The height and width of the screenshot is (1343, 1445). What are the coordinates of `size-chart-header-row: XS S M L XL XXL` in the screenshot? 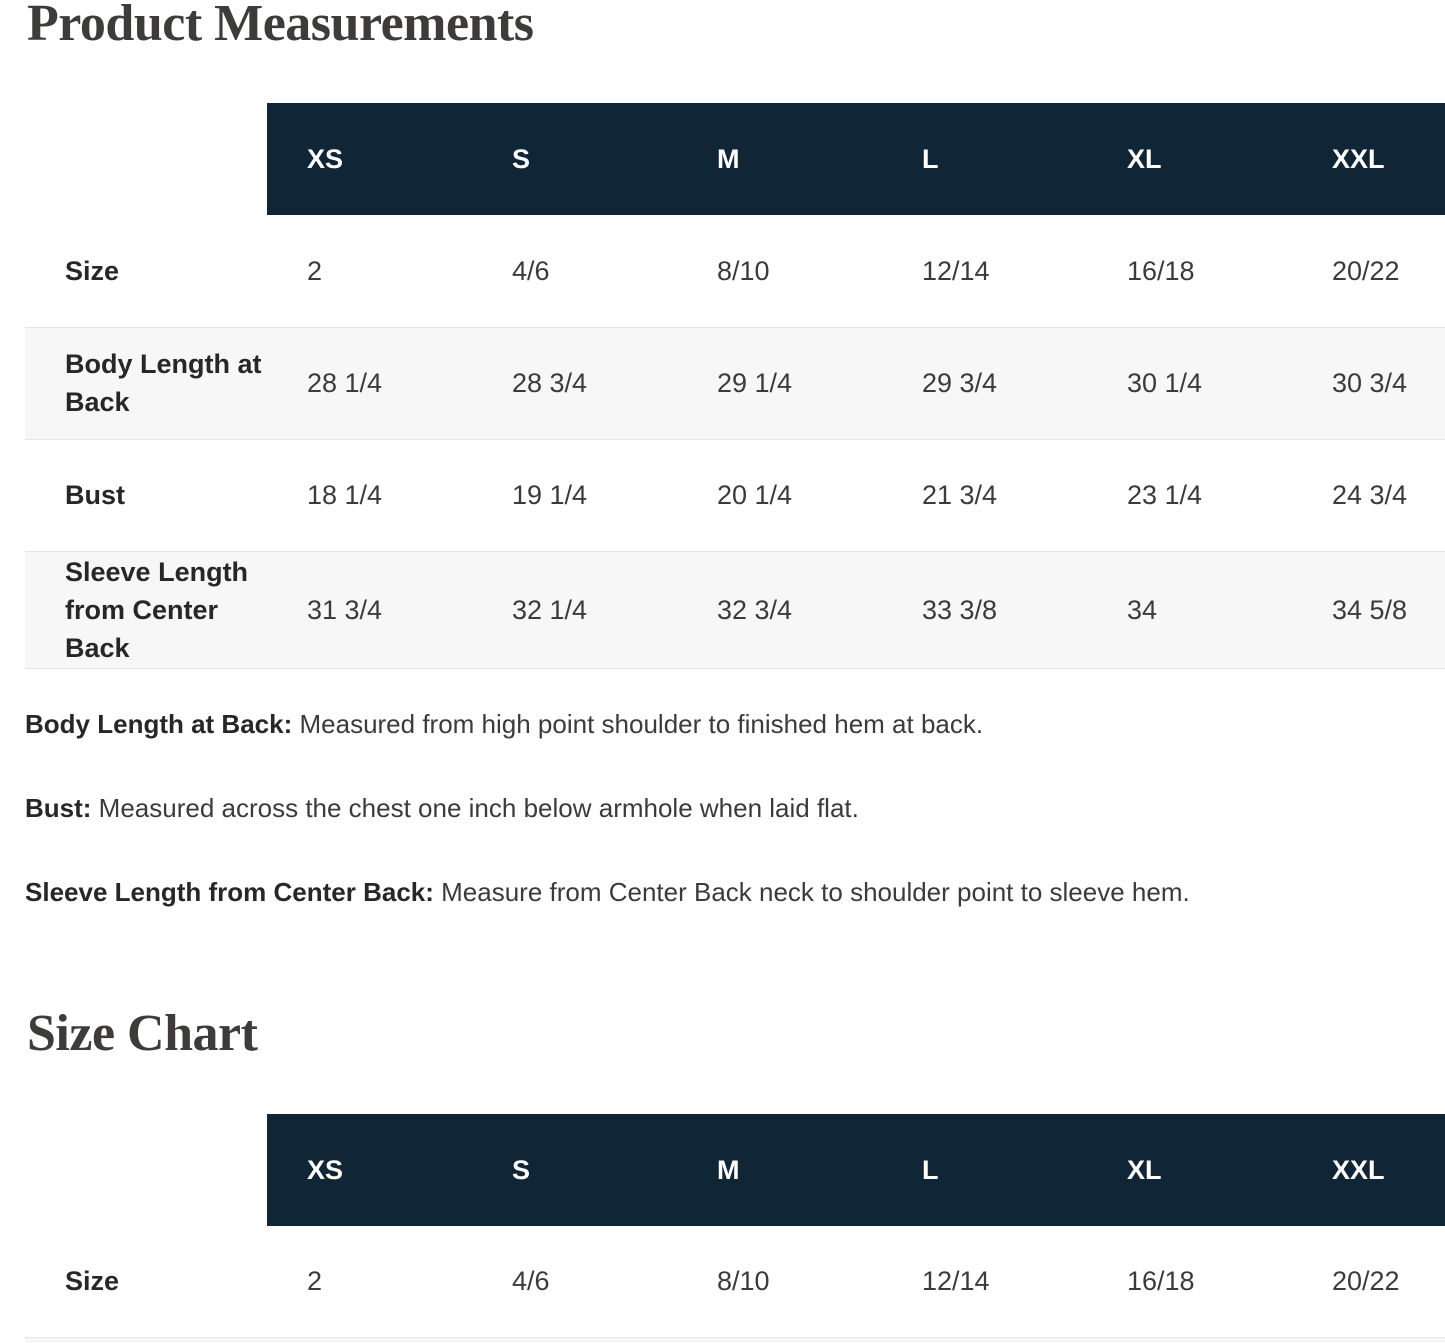 It's located at (735, 1169).